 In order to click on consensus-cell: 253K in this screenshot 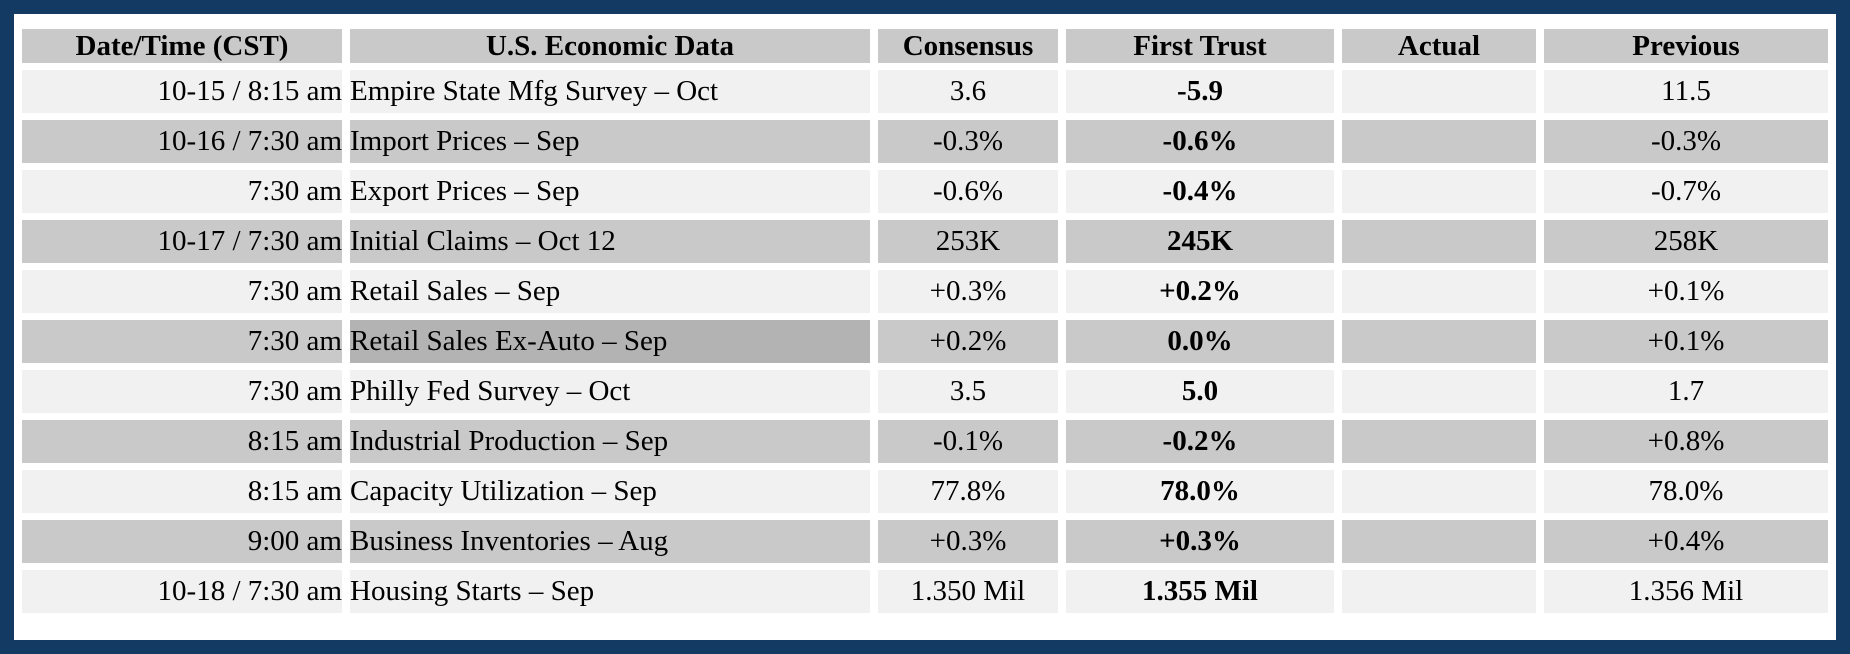, I will do `click(968, 241)`.